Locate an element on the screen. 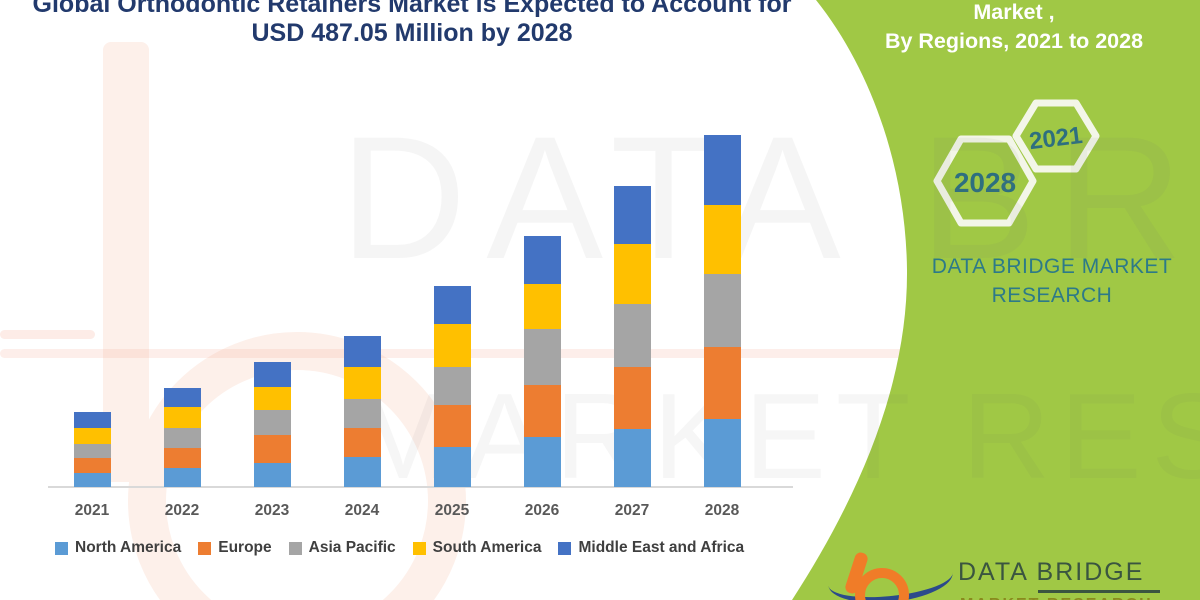  bar-segment-2023-europe is located at coordinates (272, 448).